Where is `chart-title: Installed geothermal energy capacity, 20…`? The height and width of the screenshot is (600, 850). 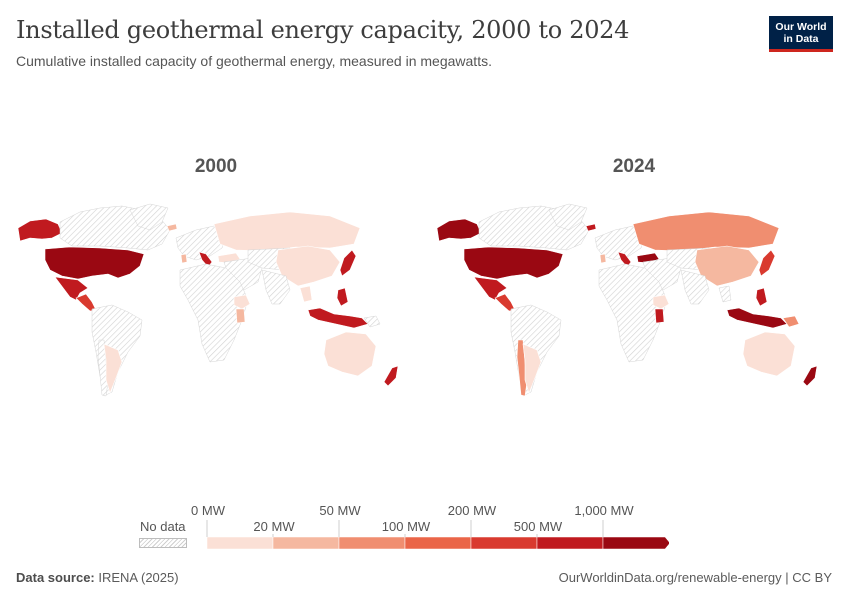 chart-title: Installed geothermal energy capacity, 20… is located at coordinates (323, 30).